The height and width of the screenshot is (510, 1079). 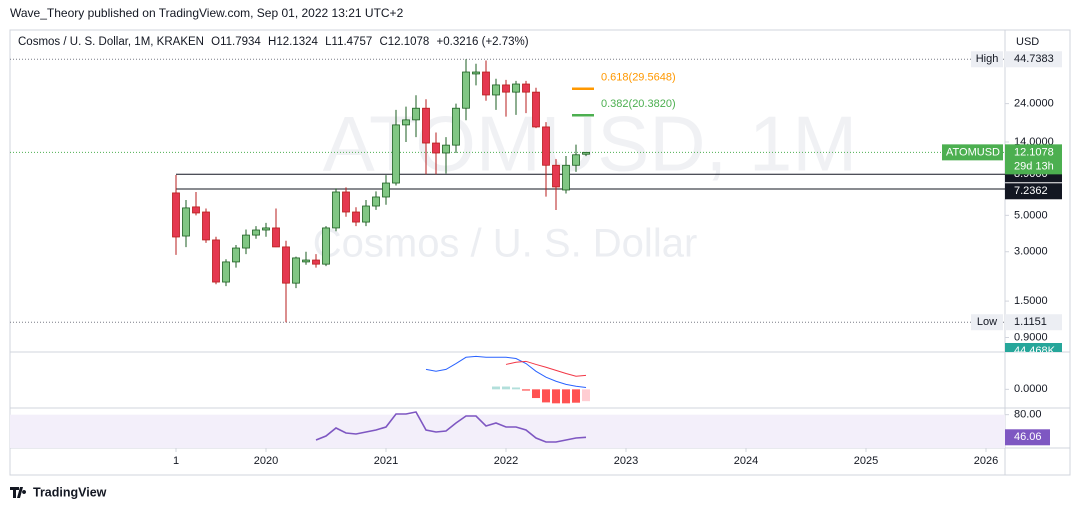 I want to click on currency: USD, so click(x=1027, y=42).